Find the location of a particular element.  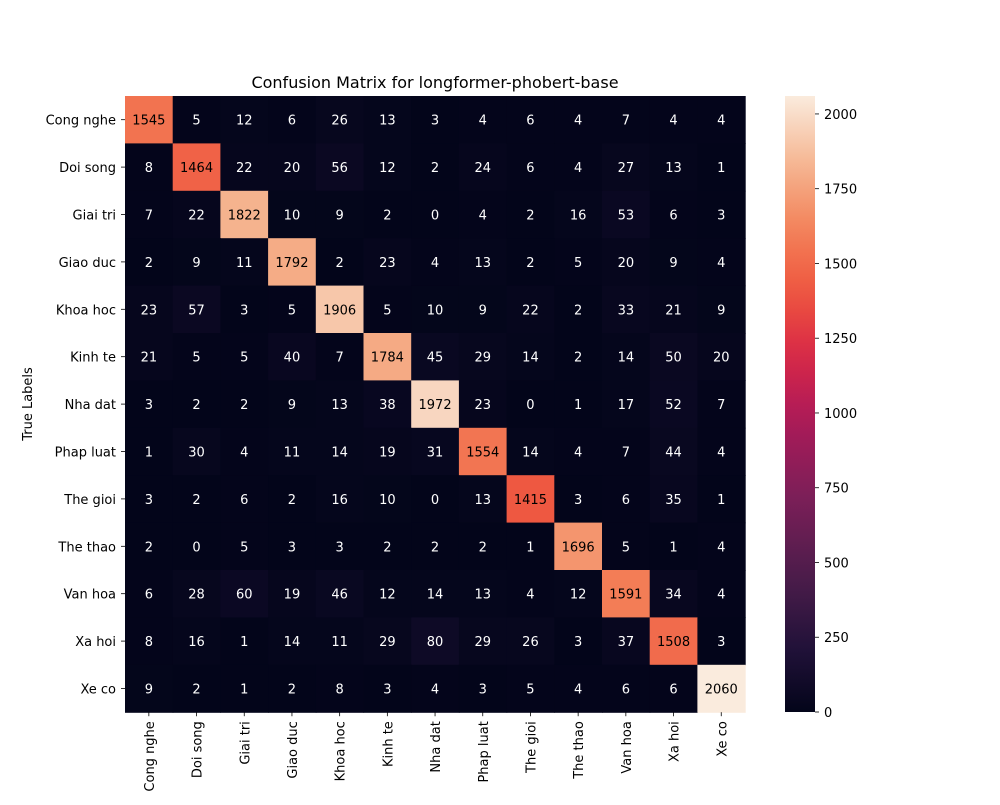

cell-value-8-7: 13 is located at coordinates (482, 500).